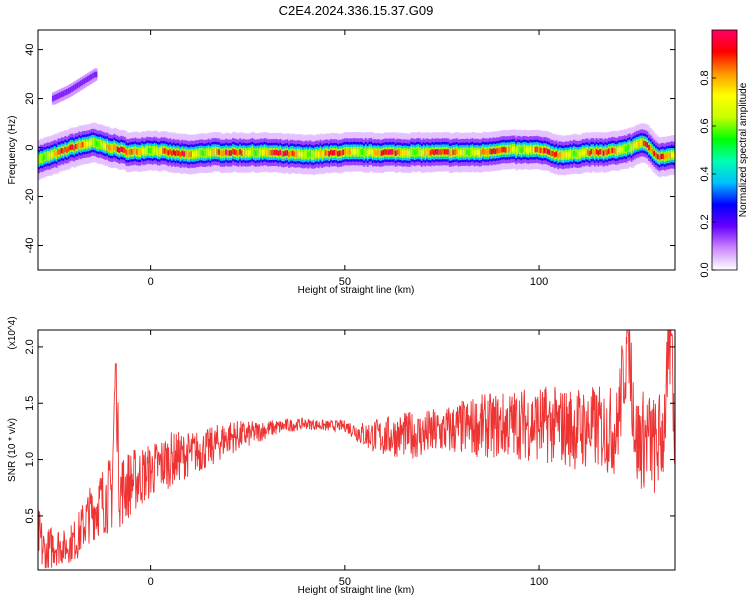  I want to click on heatmap-cell, so click(673, 155).